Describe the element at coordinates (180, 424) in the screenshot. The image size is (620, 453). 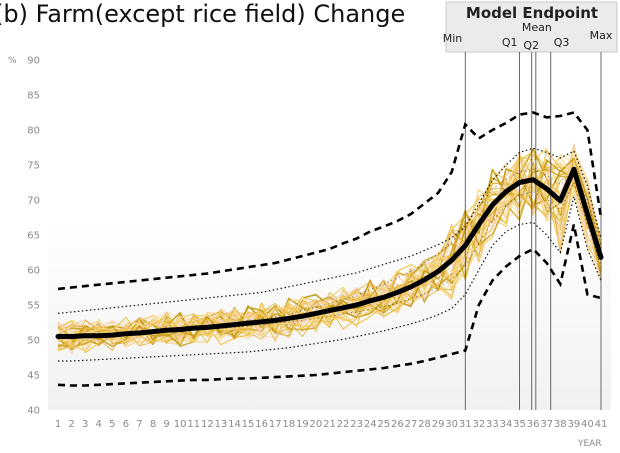
I see `x-tick-label: 10` at that location.